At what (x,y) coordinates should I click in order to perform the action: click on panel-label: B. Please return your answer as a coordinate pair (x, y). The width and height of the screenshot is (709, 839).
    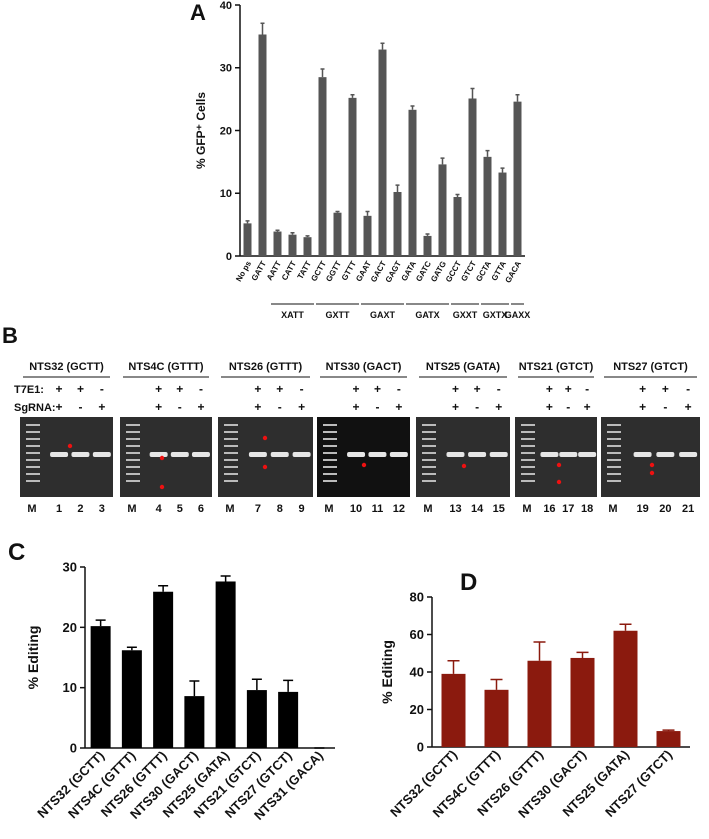
    Looking at the image, I should click on (10, 335).